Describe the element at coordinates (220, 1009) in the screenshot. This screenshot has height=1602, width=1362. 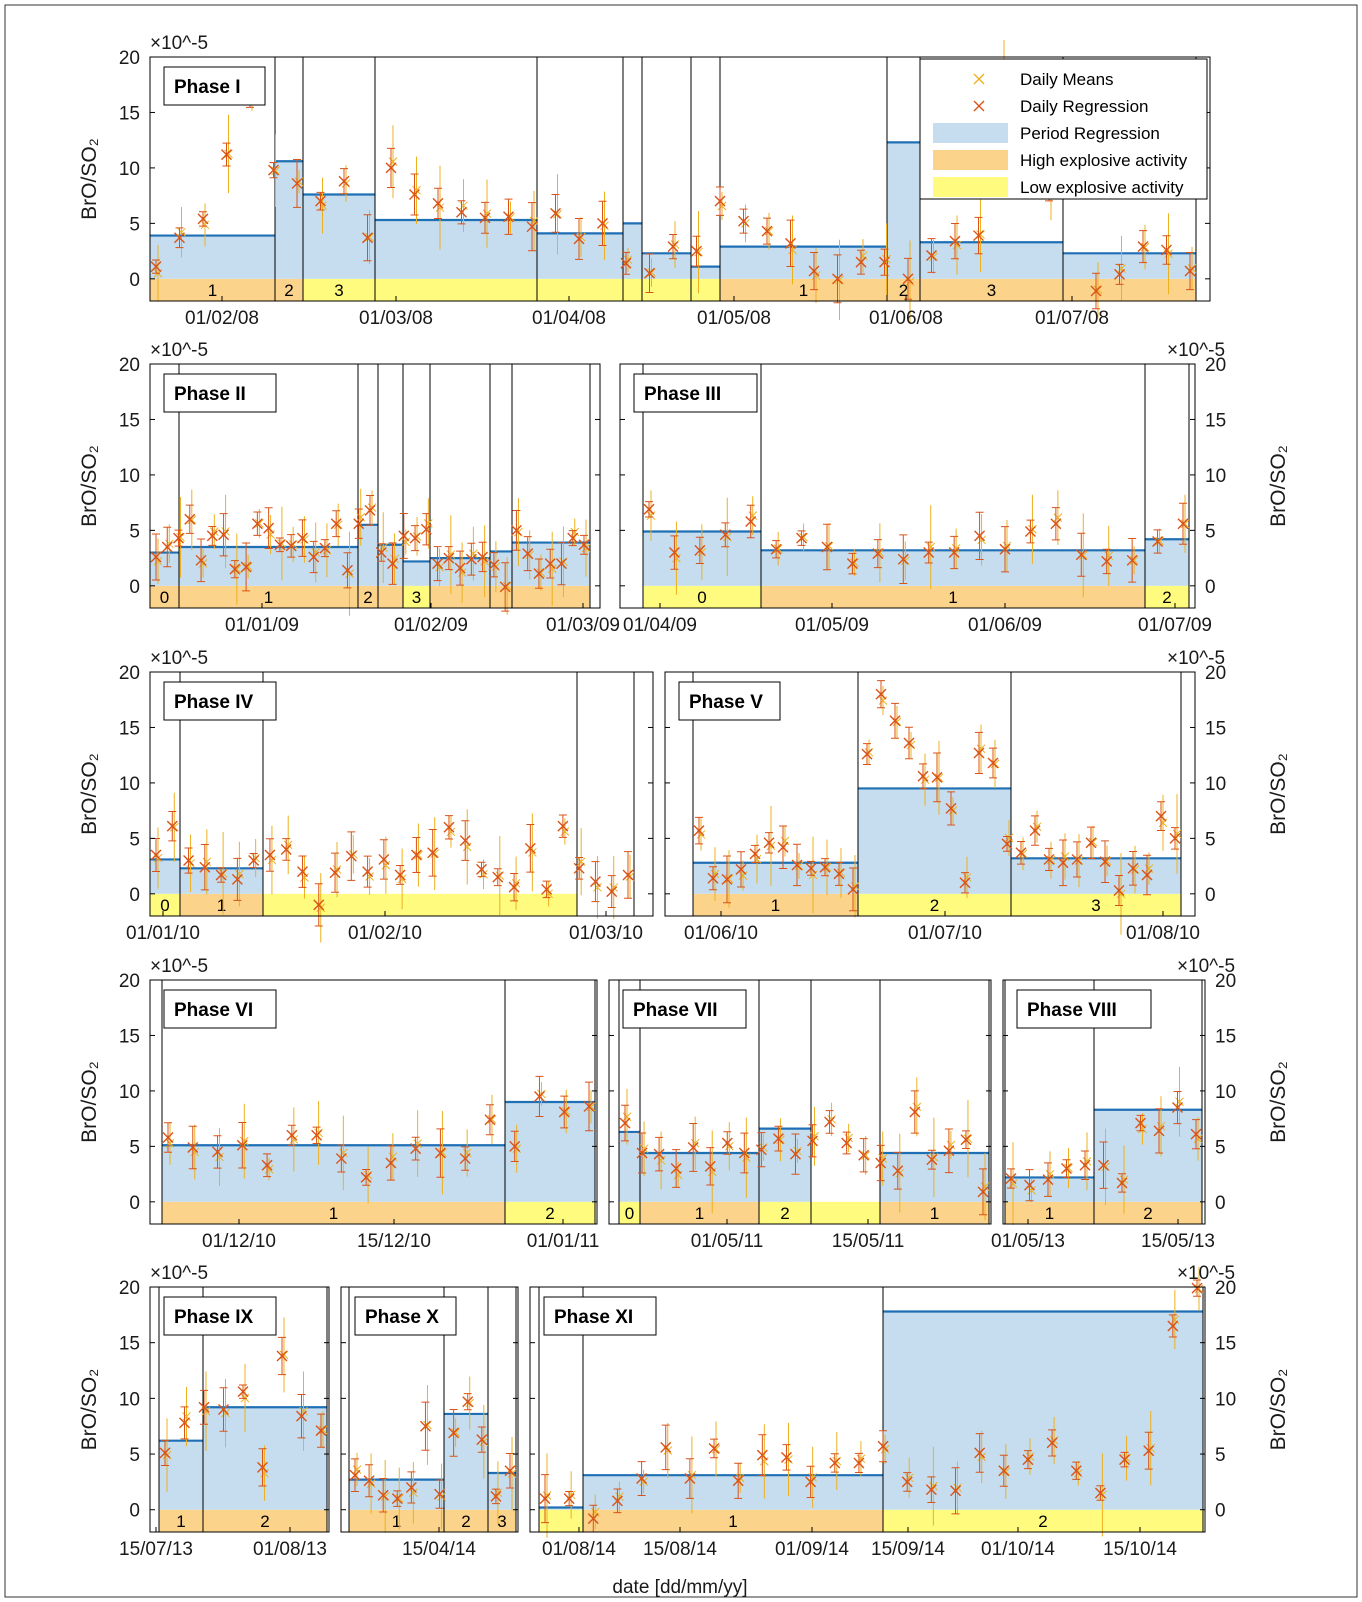
I see `phase-label-box: Phase VI` at that location.